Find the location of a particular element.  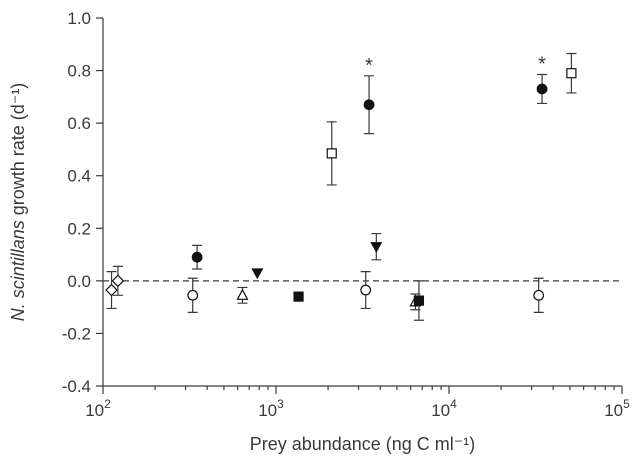

x-axis-ticks: 10² 10³ 10⁴ 10⁵ is located at coordinates (357, 403).